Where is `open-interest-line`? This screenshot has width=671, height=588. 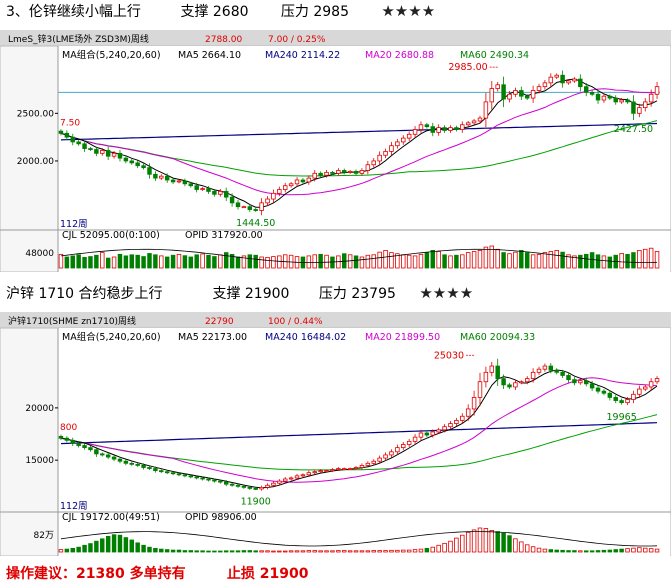 open-interest-line is located at coordinates (359, 539).